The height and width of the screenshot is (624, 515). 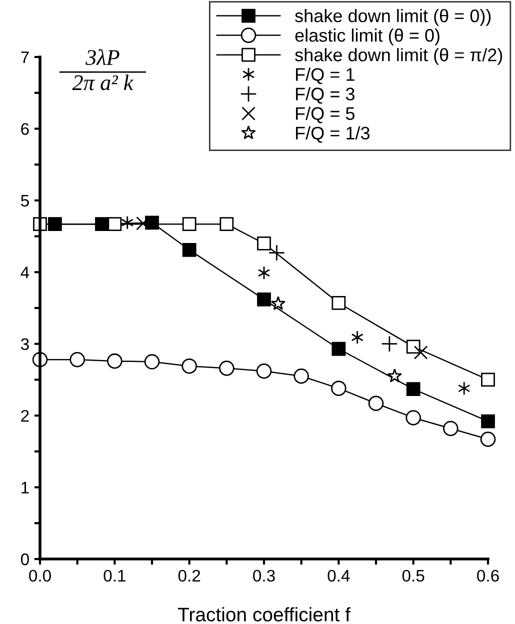 I want to click on annotation: 3λP, so click(x=103, y=57).